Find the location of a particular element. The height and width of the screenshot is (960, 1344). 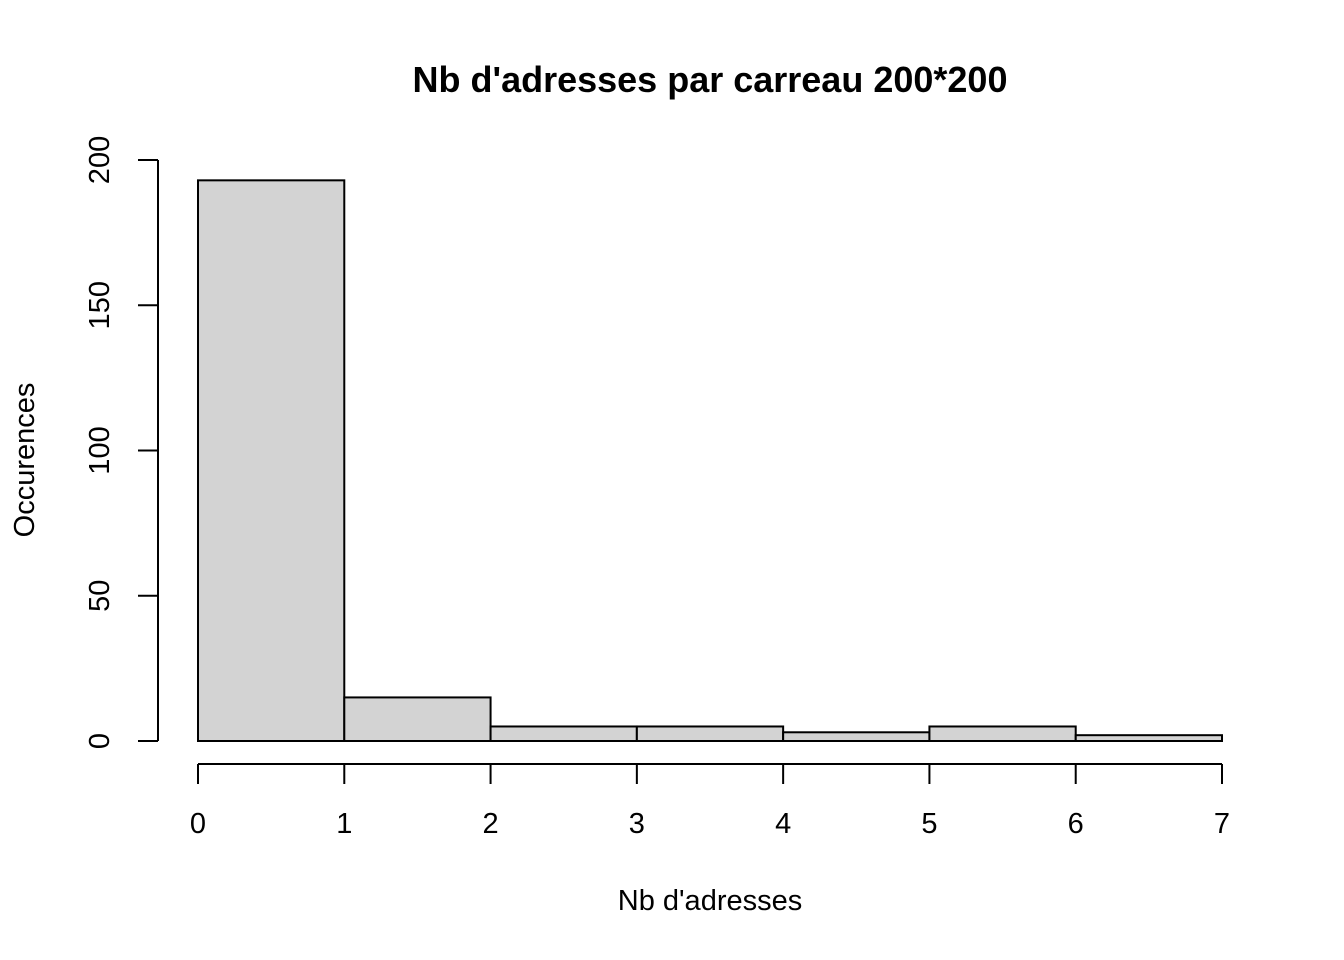

y-axis: 0 50 100 150 200 is located at coordinates (121, 442).